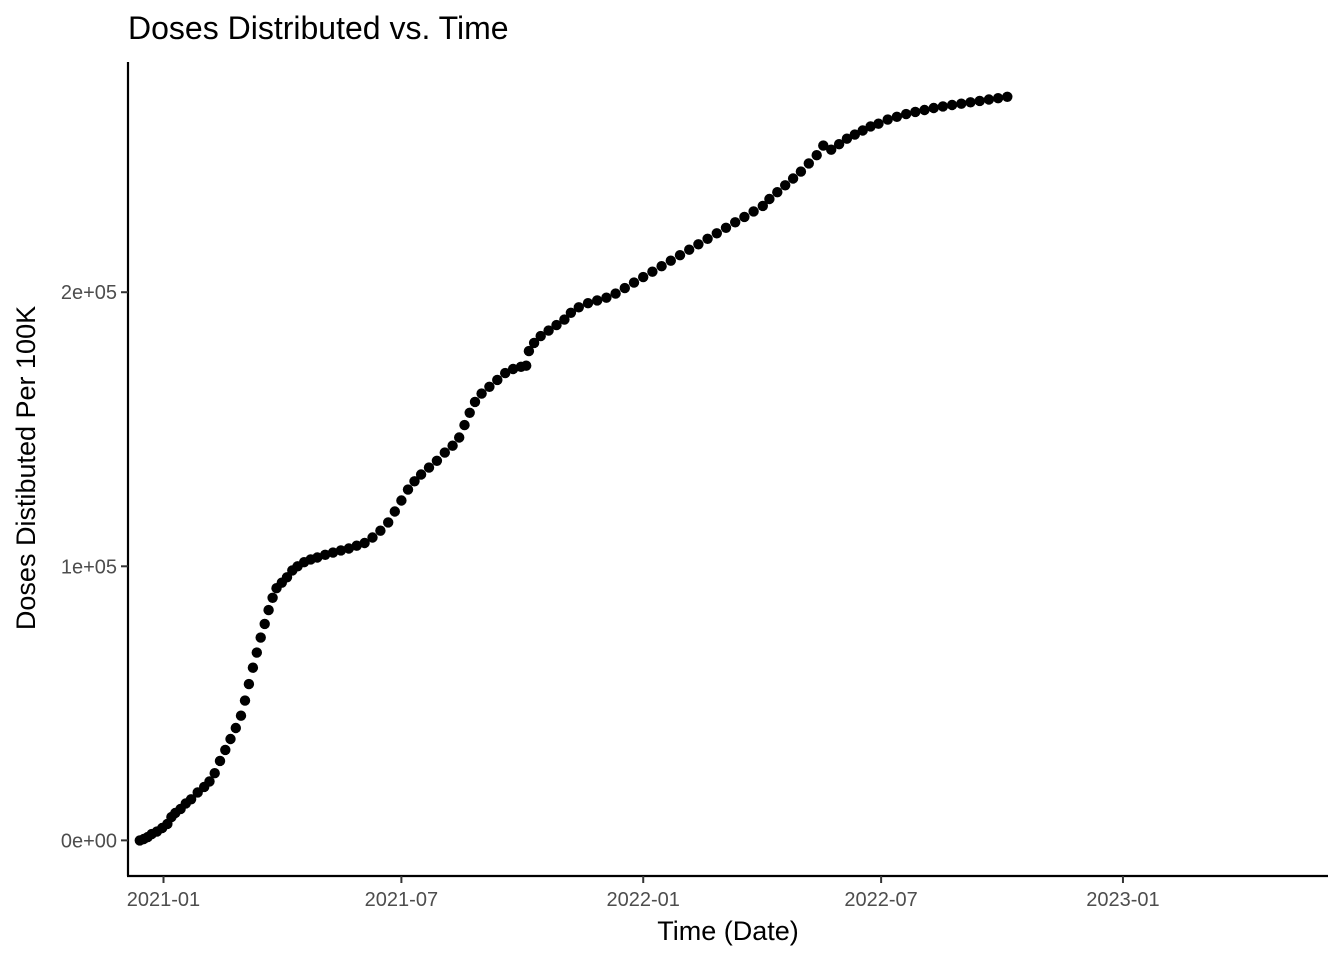  I want to click on y-tick-label: 1e+05, so click(89, 567).